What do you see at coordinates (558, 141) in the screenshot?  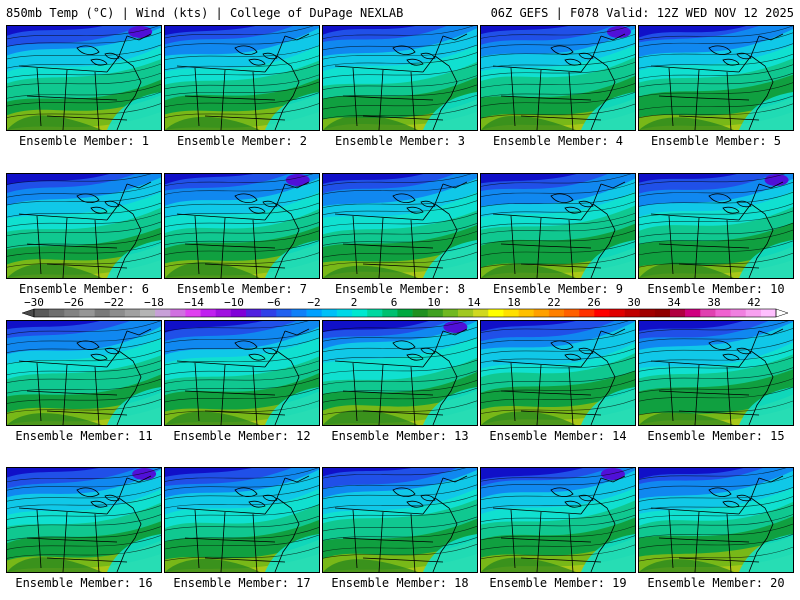 I see `ensemble-member-label: Ensemble Member: 4` at bounding box center [558, 141].